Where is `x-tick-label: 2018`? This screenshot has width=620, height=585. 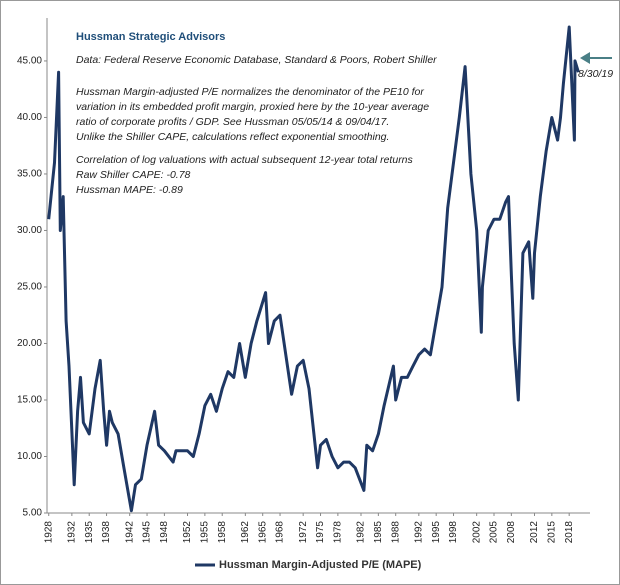 x-tick-label: 2018 is located at coordinates (569, 532).